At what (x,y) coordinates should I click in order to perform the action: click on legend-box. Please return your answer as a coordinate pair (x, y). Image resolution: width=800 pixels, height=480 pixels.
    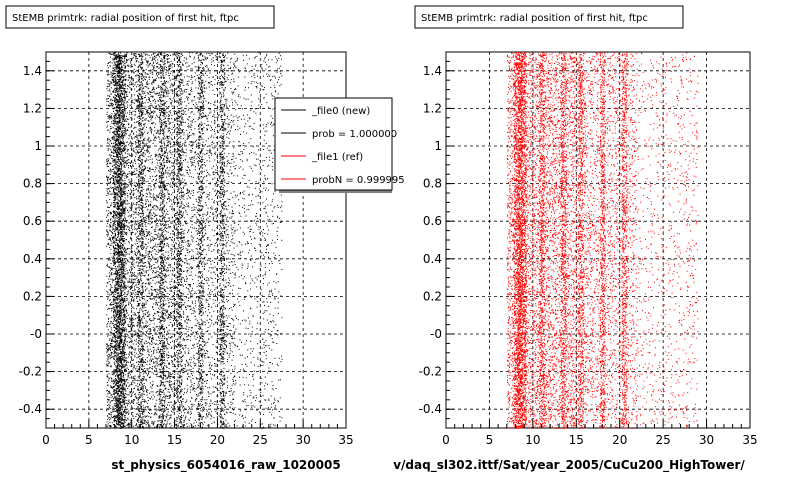
    Looking at the image, I should click on (333, 144).